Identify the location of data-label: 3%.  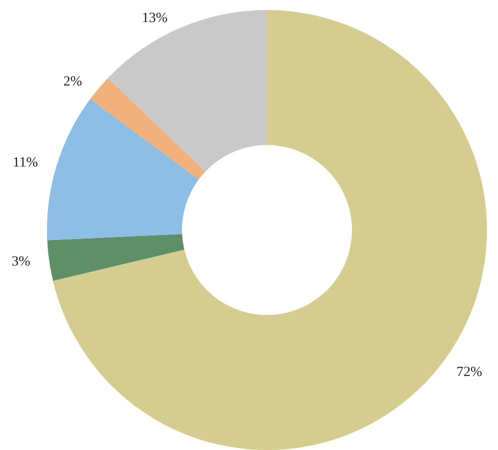
(21, 262).